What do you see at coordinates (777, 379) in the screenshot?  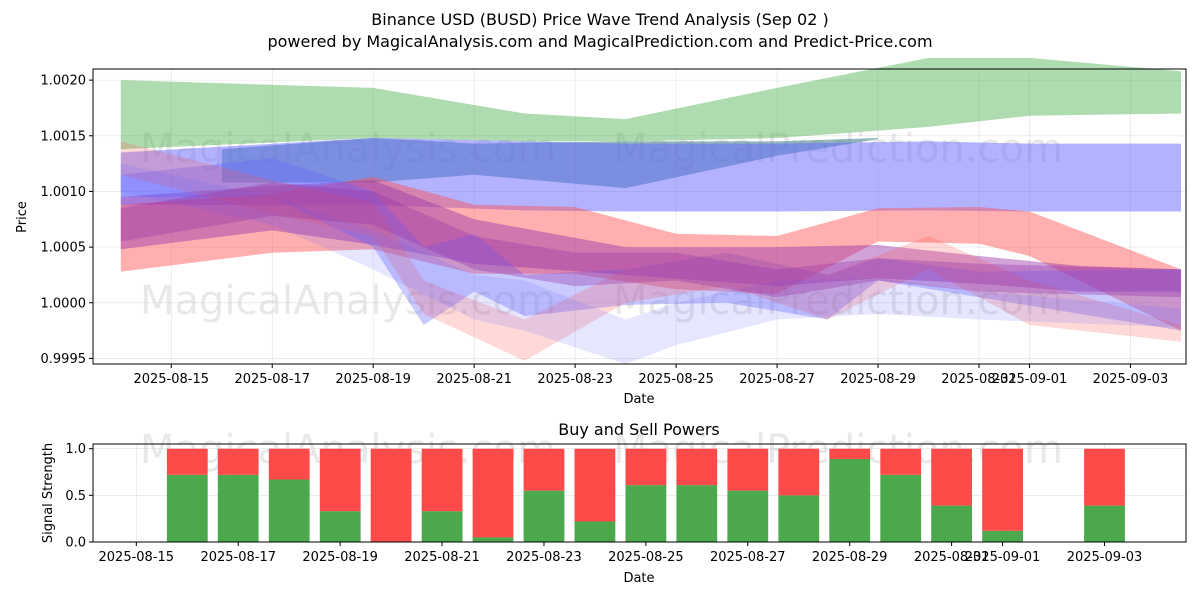 I see `top-x-tick-label: 2025-08-27` at bounding box center [777, 379].